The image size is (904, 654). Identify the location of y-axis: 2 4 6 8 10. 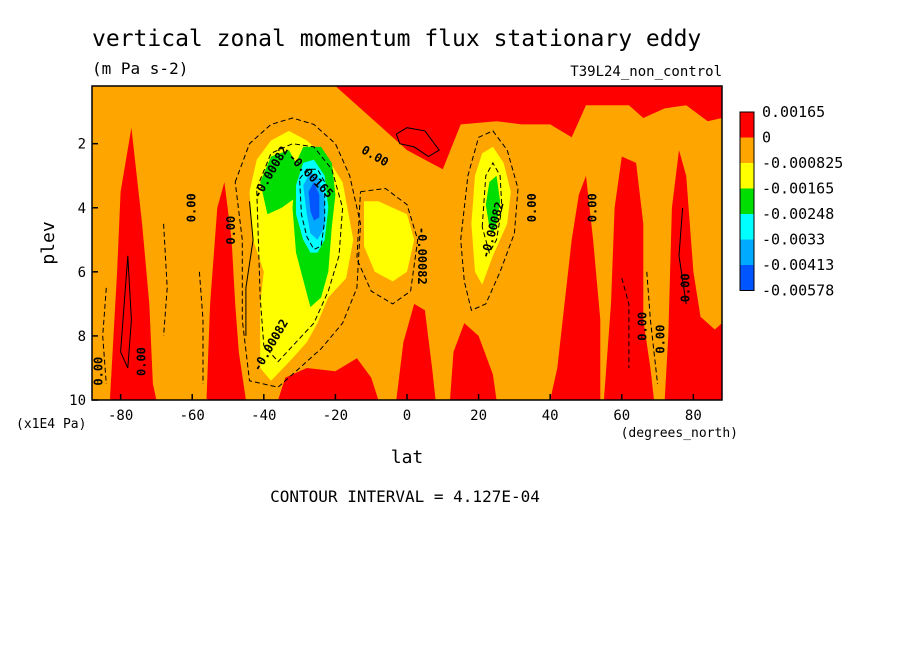
(83, 273).